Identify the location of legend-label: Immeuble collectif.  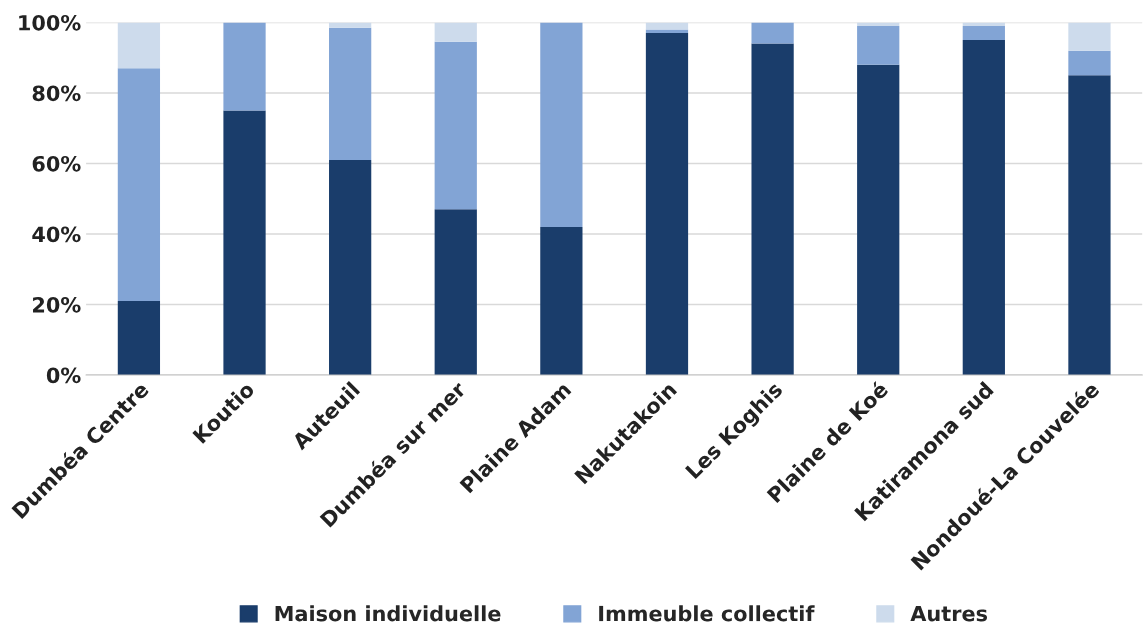
(707, 613).